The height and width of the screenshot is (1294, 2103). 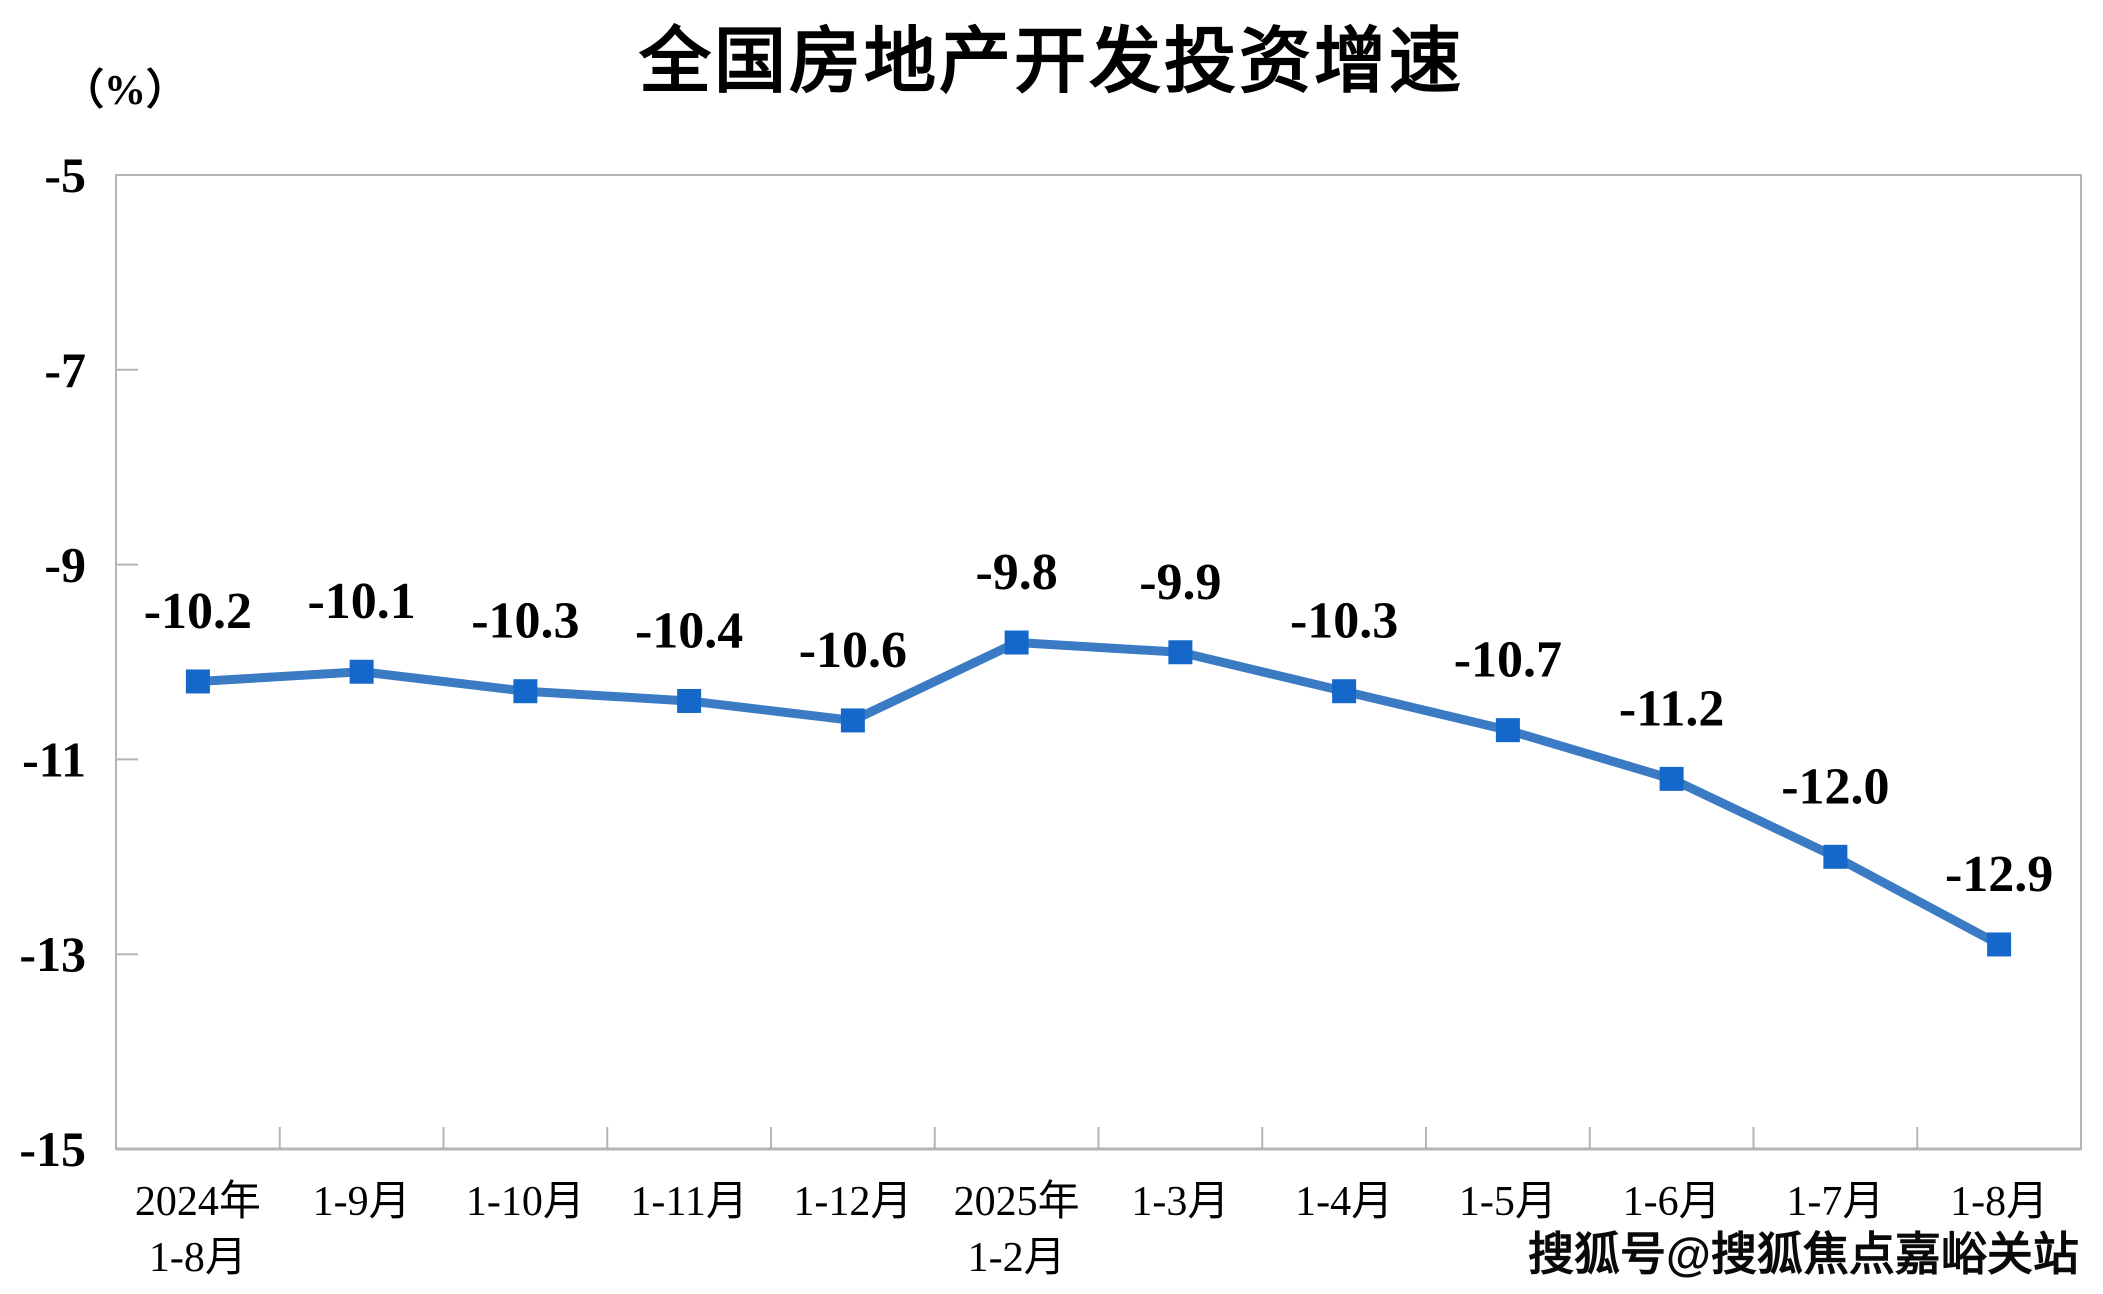 What do you see at coordinates (1999, 874) in the screenshot?
I see `data-point-label: -12.9` at bounding box center [1999, 874].